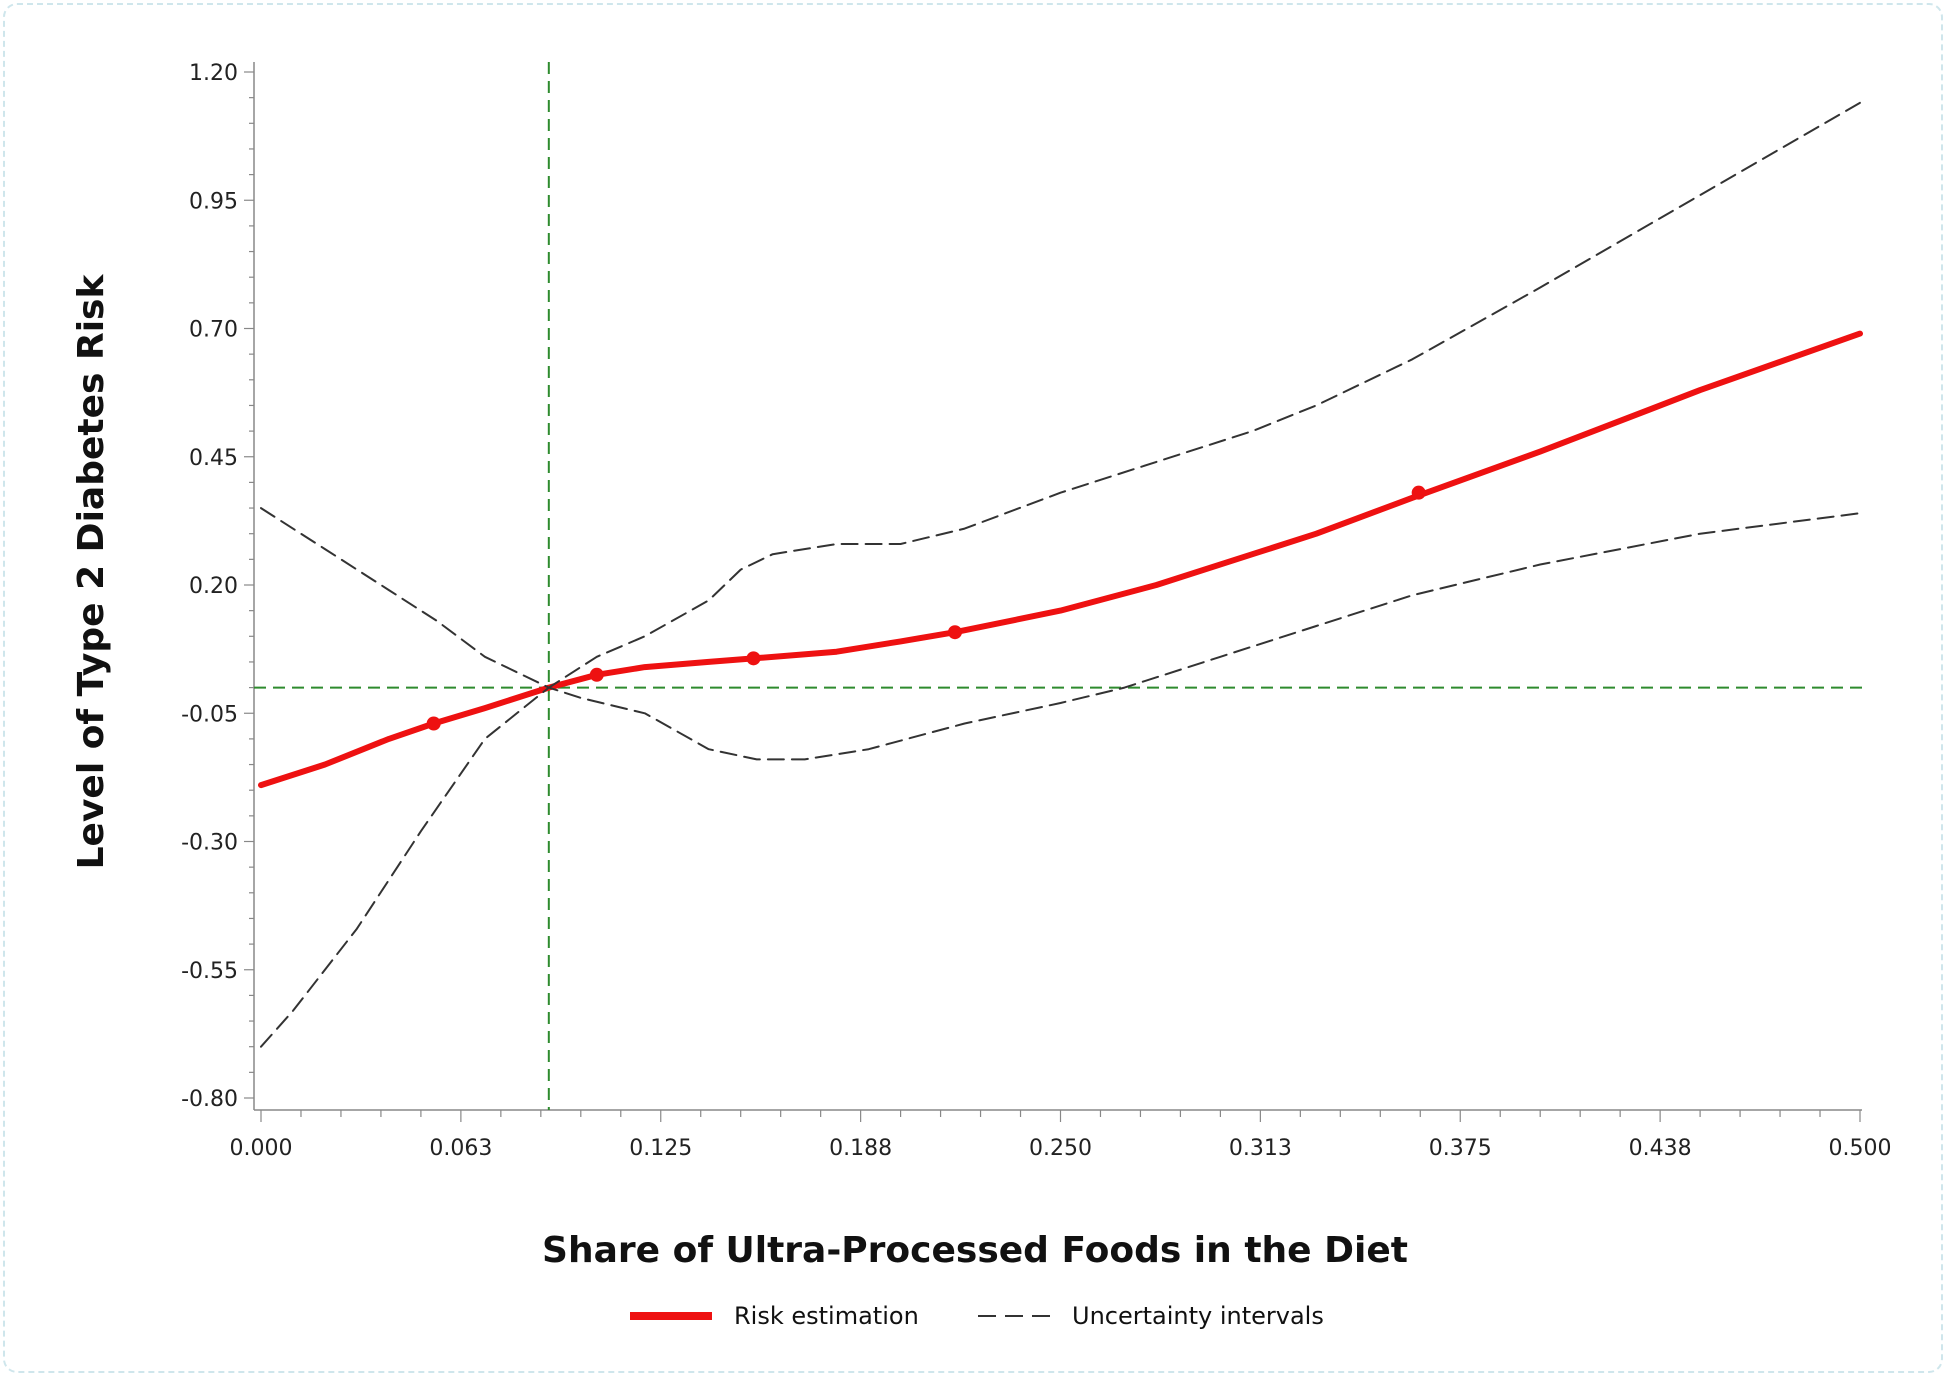  Describe the element at coordinates (826, 1316) in the screenshot. I see `legend-label-risk-estimation: Risk estimation` at that location.